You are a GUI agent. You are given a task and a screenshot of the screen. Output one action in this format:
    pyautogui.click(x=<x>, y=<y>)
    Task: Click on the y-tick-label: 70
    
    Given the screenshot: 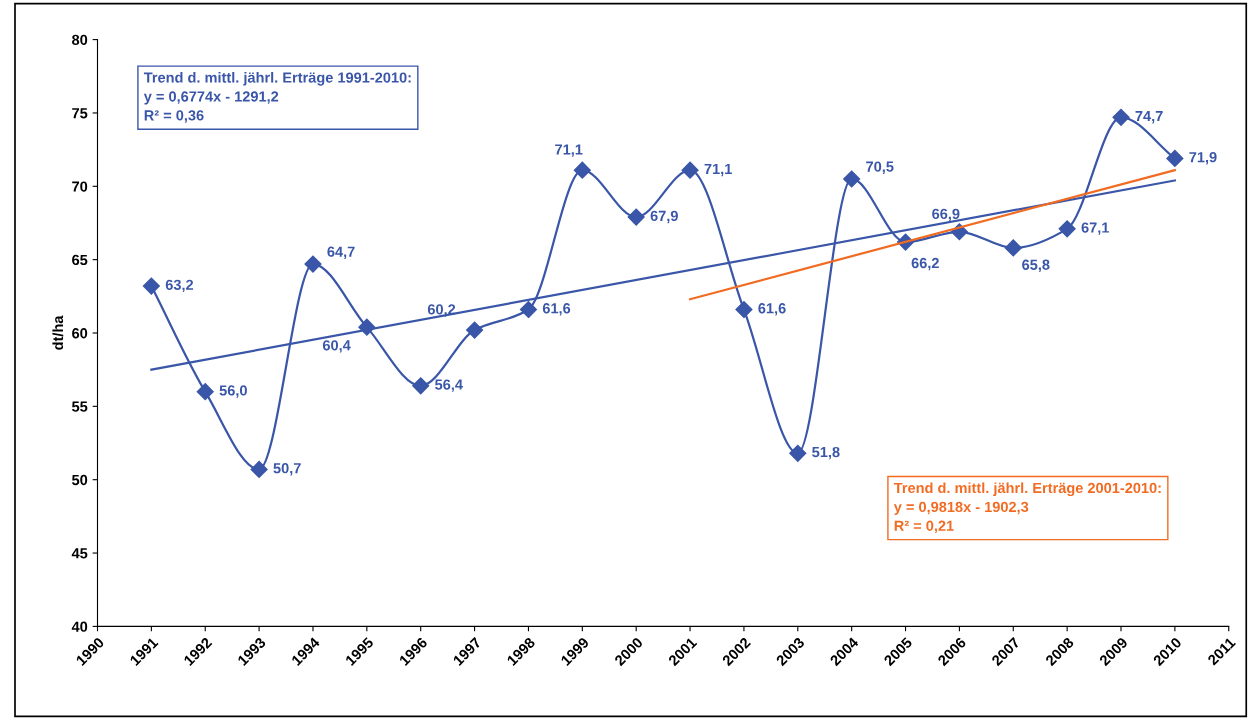 What is the action you would take?
    pyautogui.click(x=80, y=186)
    